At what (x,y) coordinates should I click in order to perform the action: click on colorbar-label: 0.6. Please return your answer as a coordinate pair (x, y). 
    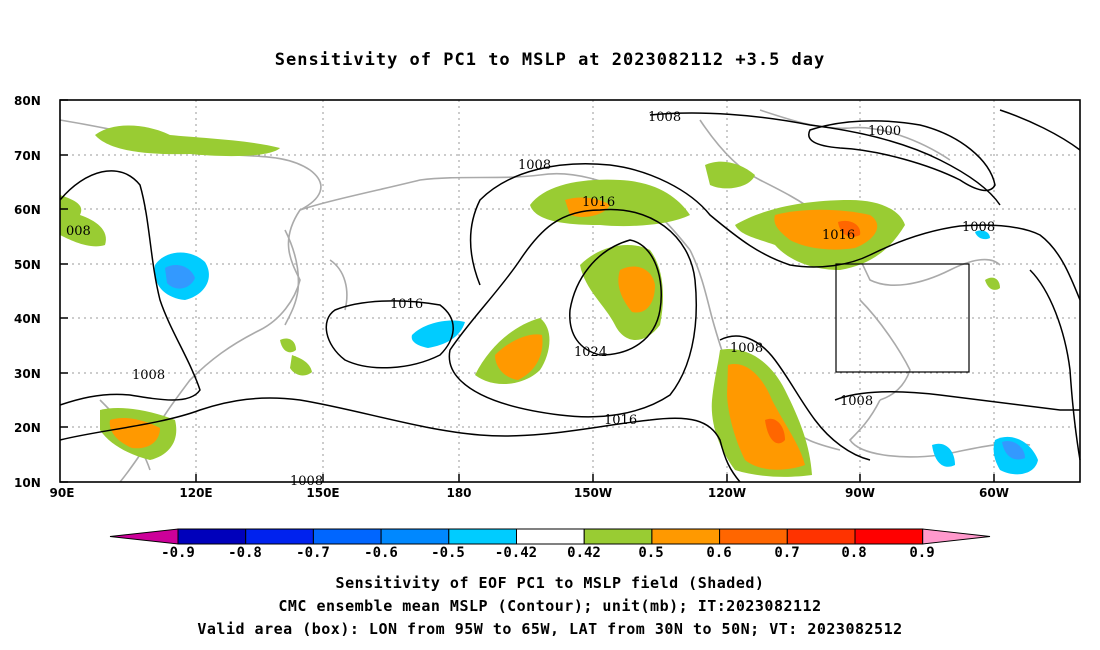
    Looking at the image, I should click on (718, 553).